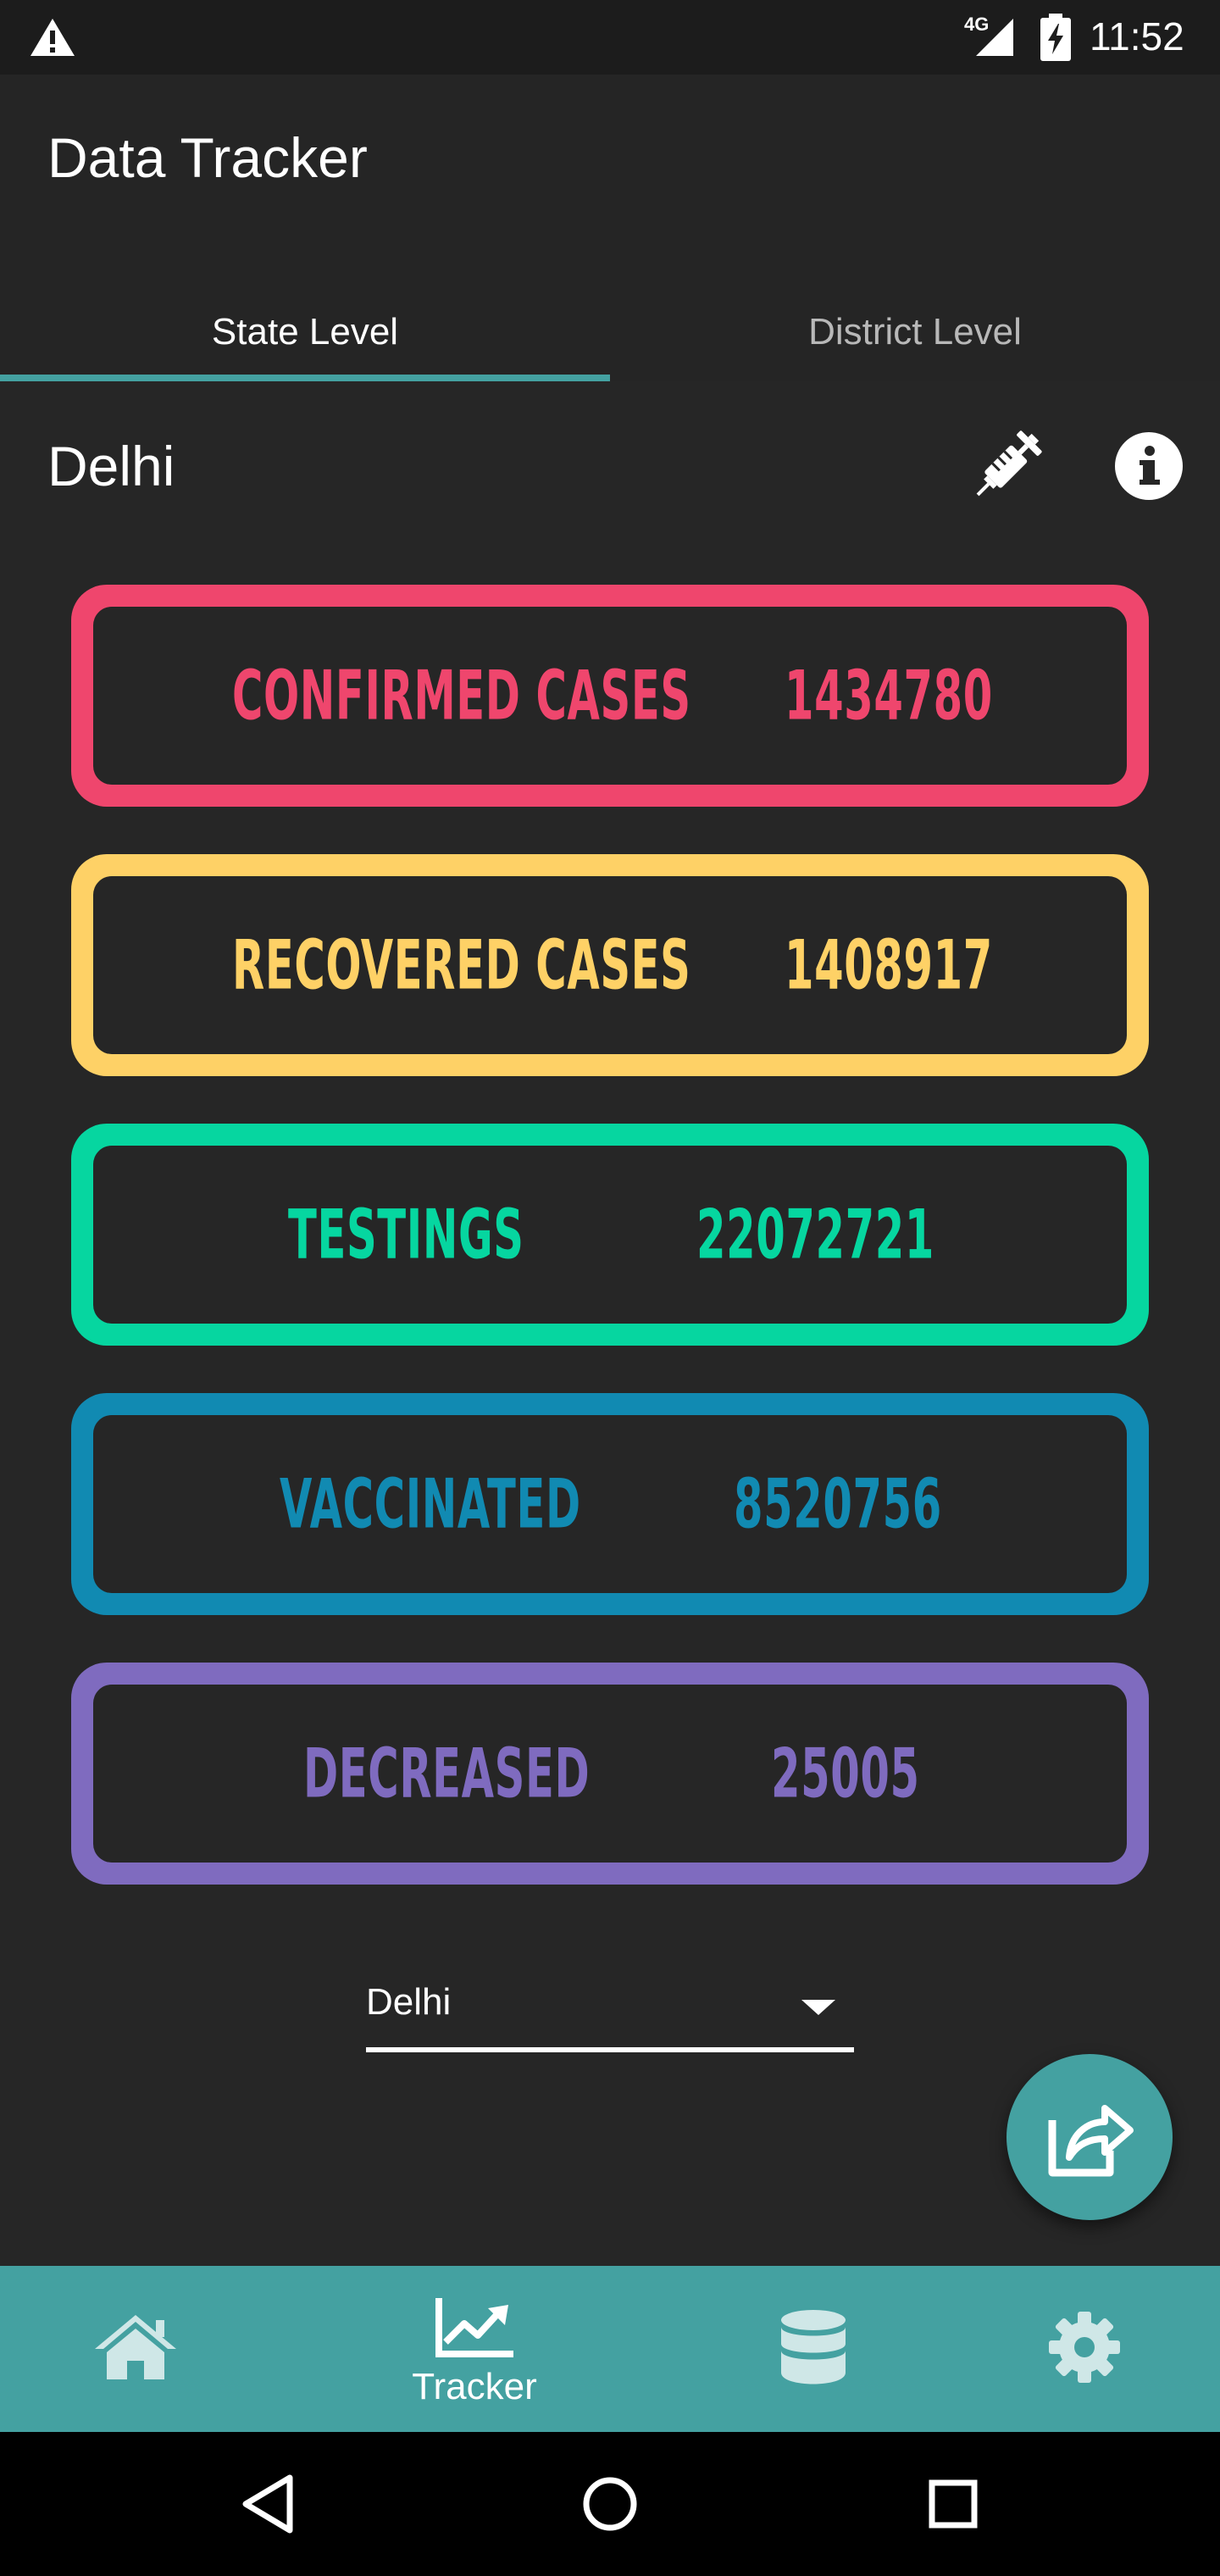 This screenshot has height=2576, width=1220. I want to click on stat-value: 22072721, so click(815, 1234).